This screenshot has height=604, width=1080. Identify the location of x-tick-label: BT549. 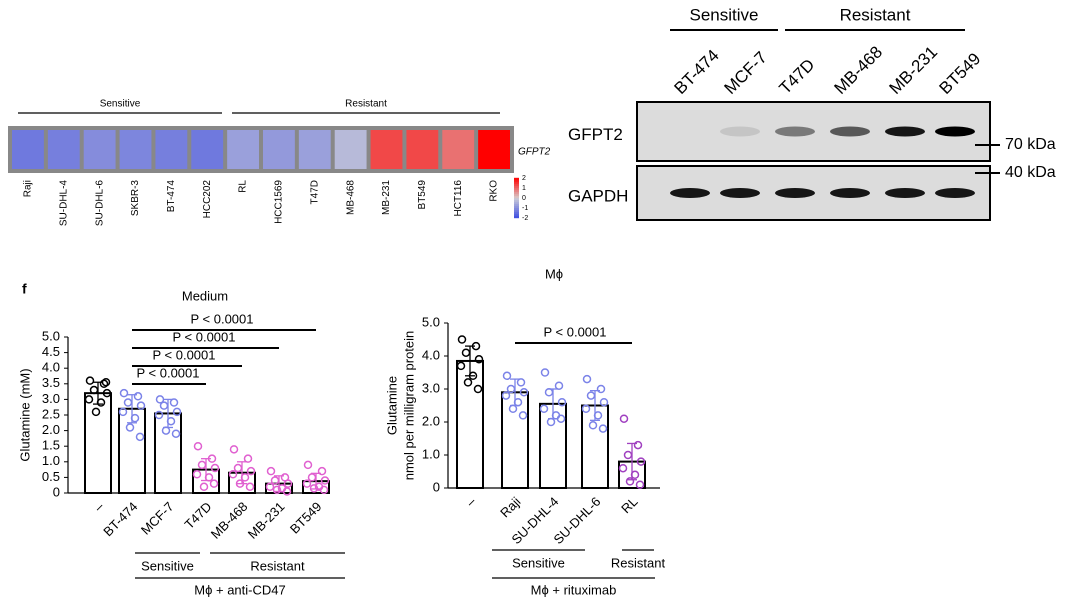
(306, 518).